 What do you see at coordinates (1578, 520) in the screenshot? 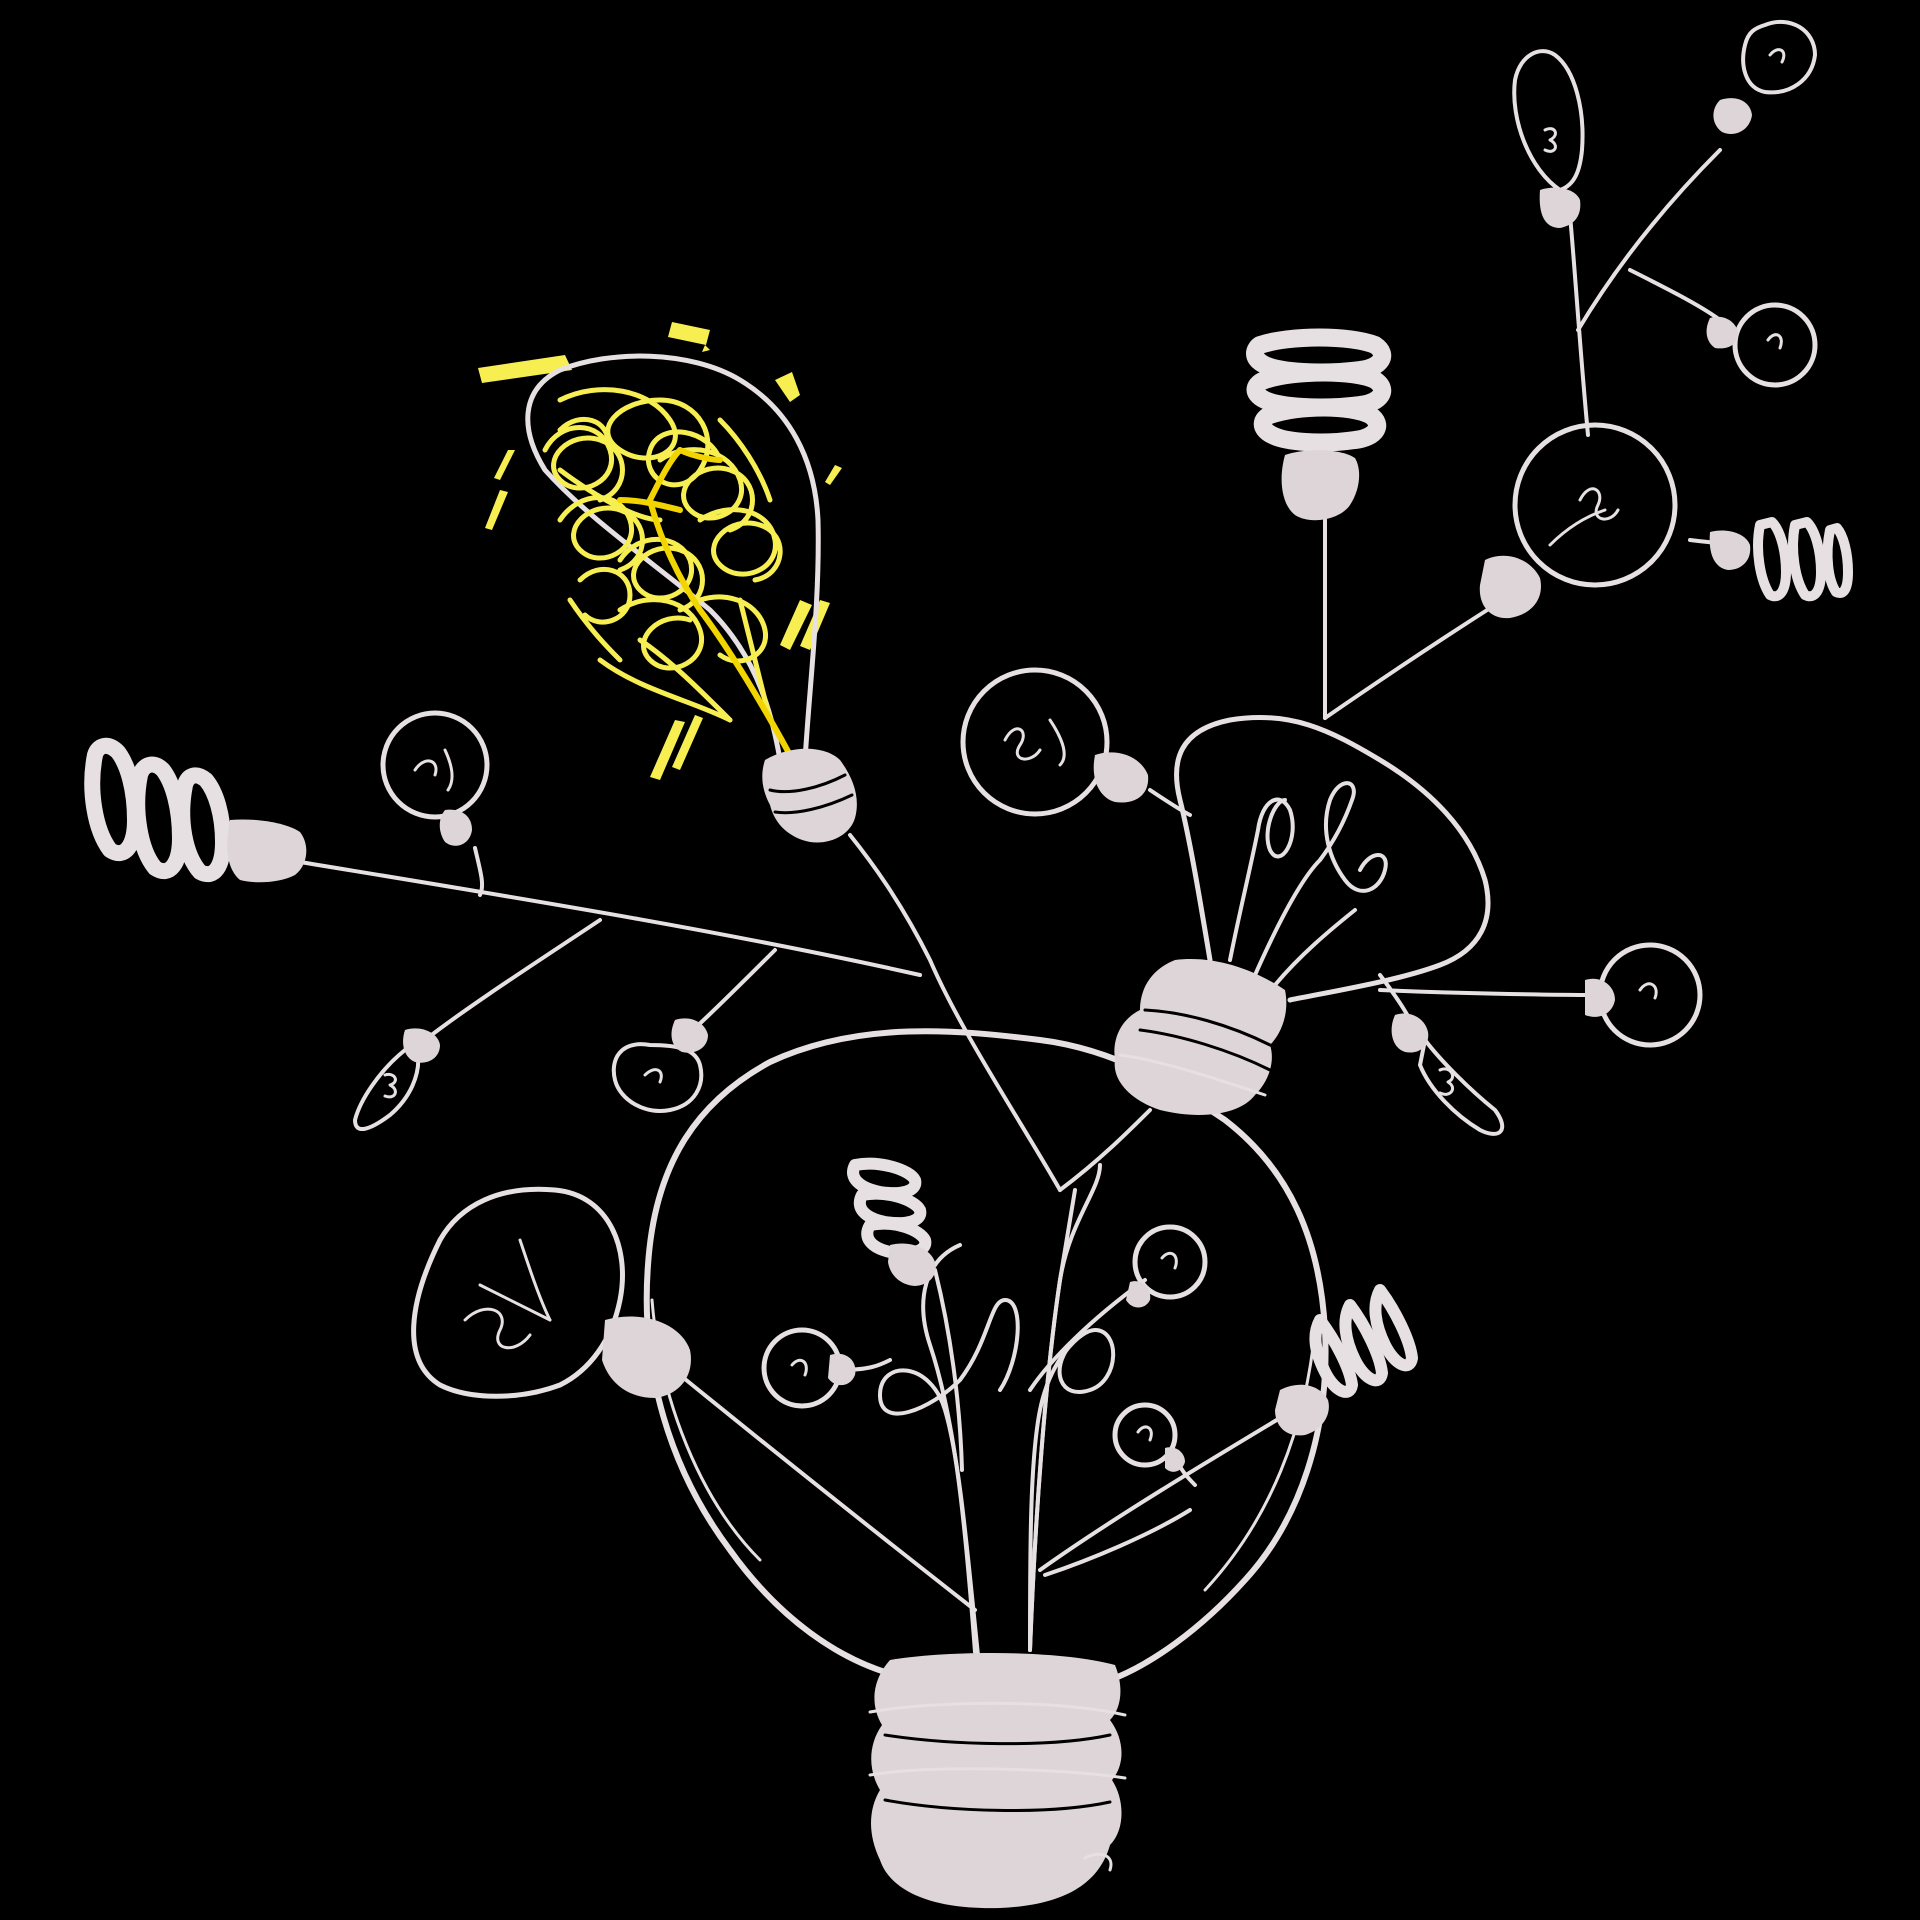
I see `round-bulb-top-right` at bounding box center [1578, 520].